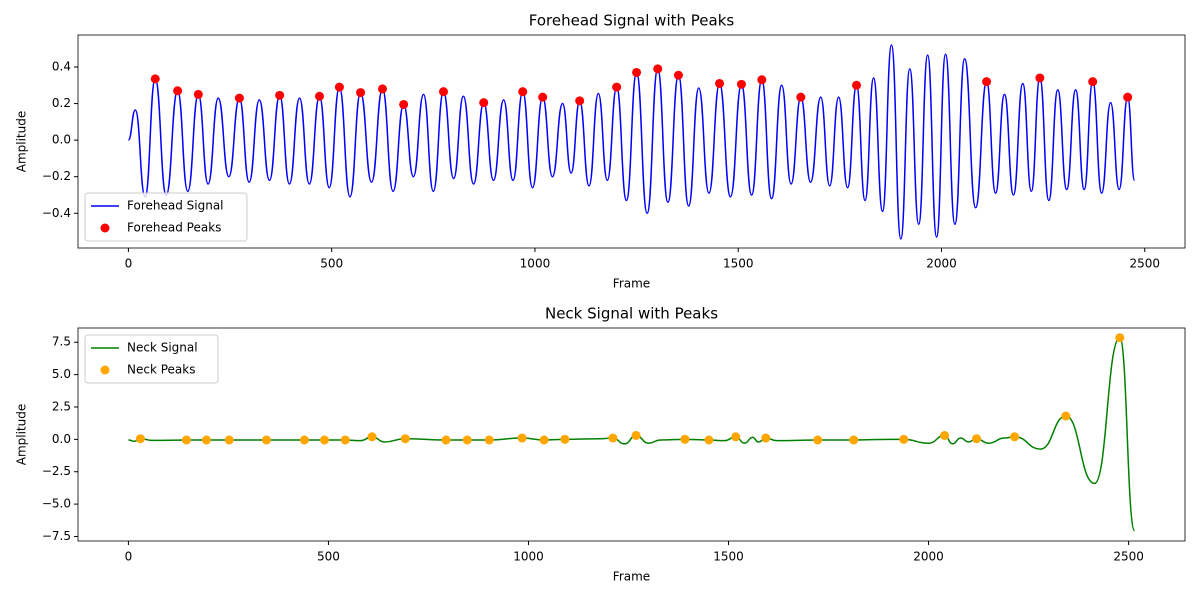  I want to click on legend-label: Forehead Peaks, so click(174, 228).